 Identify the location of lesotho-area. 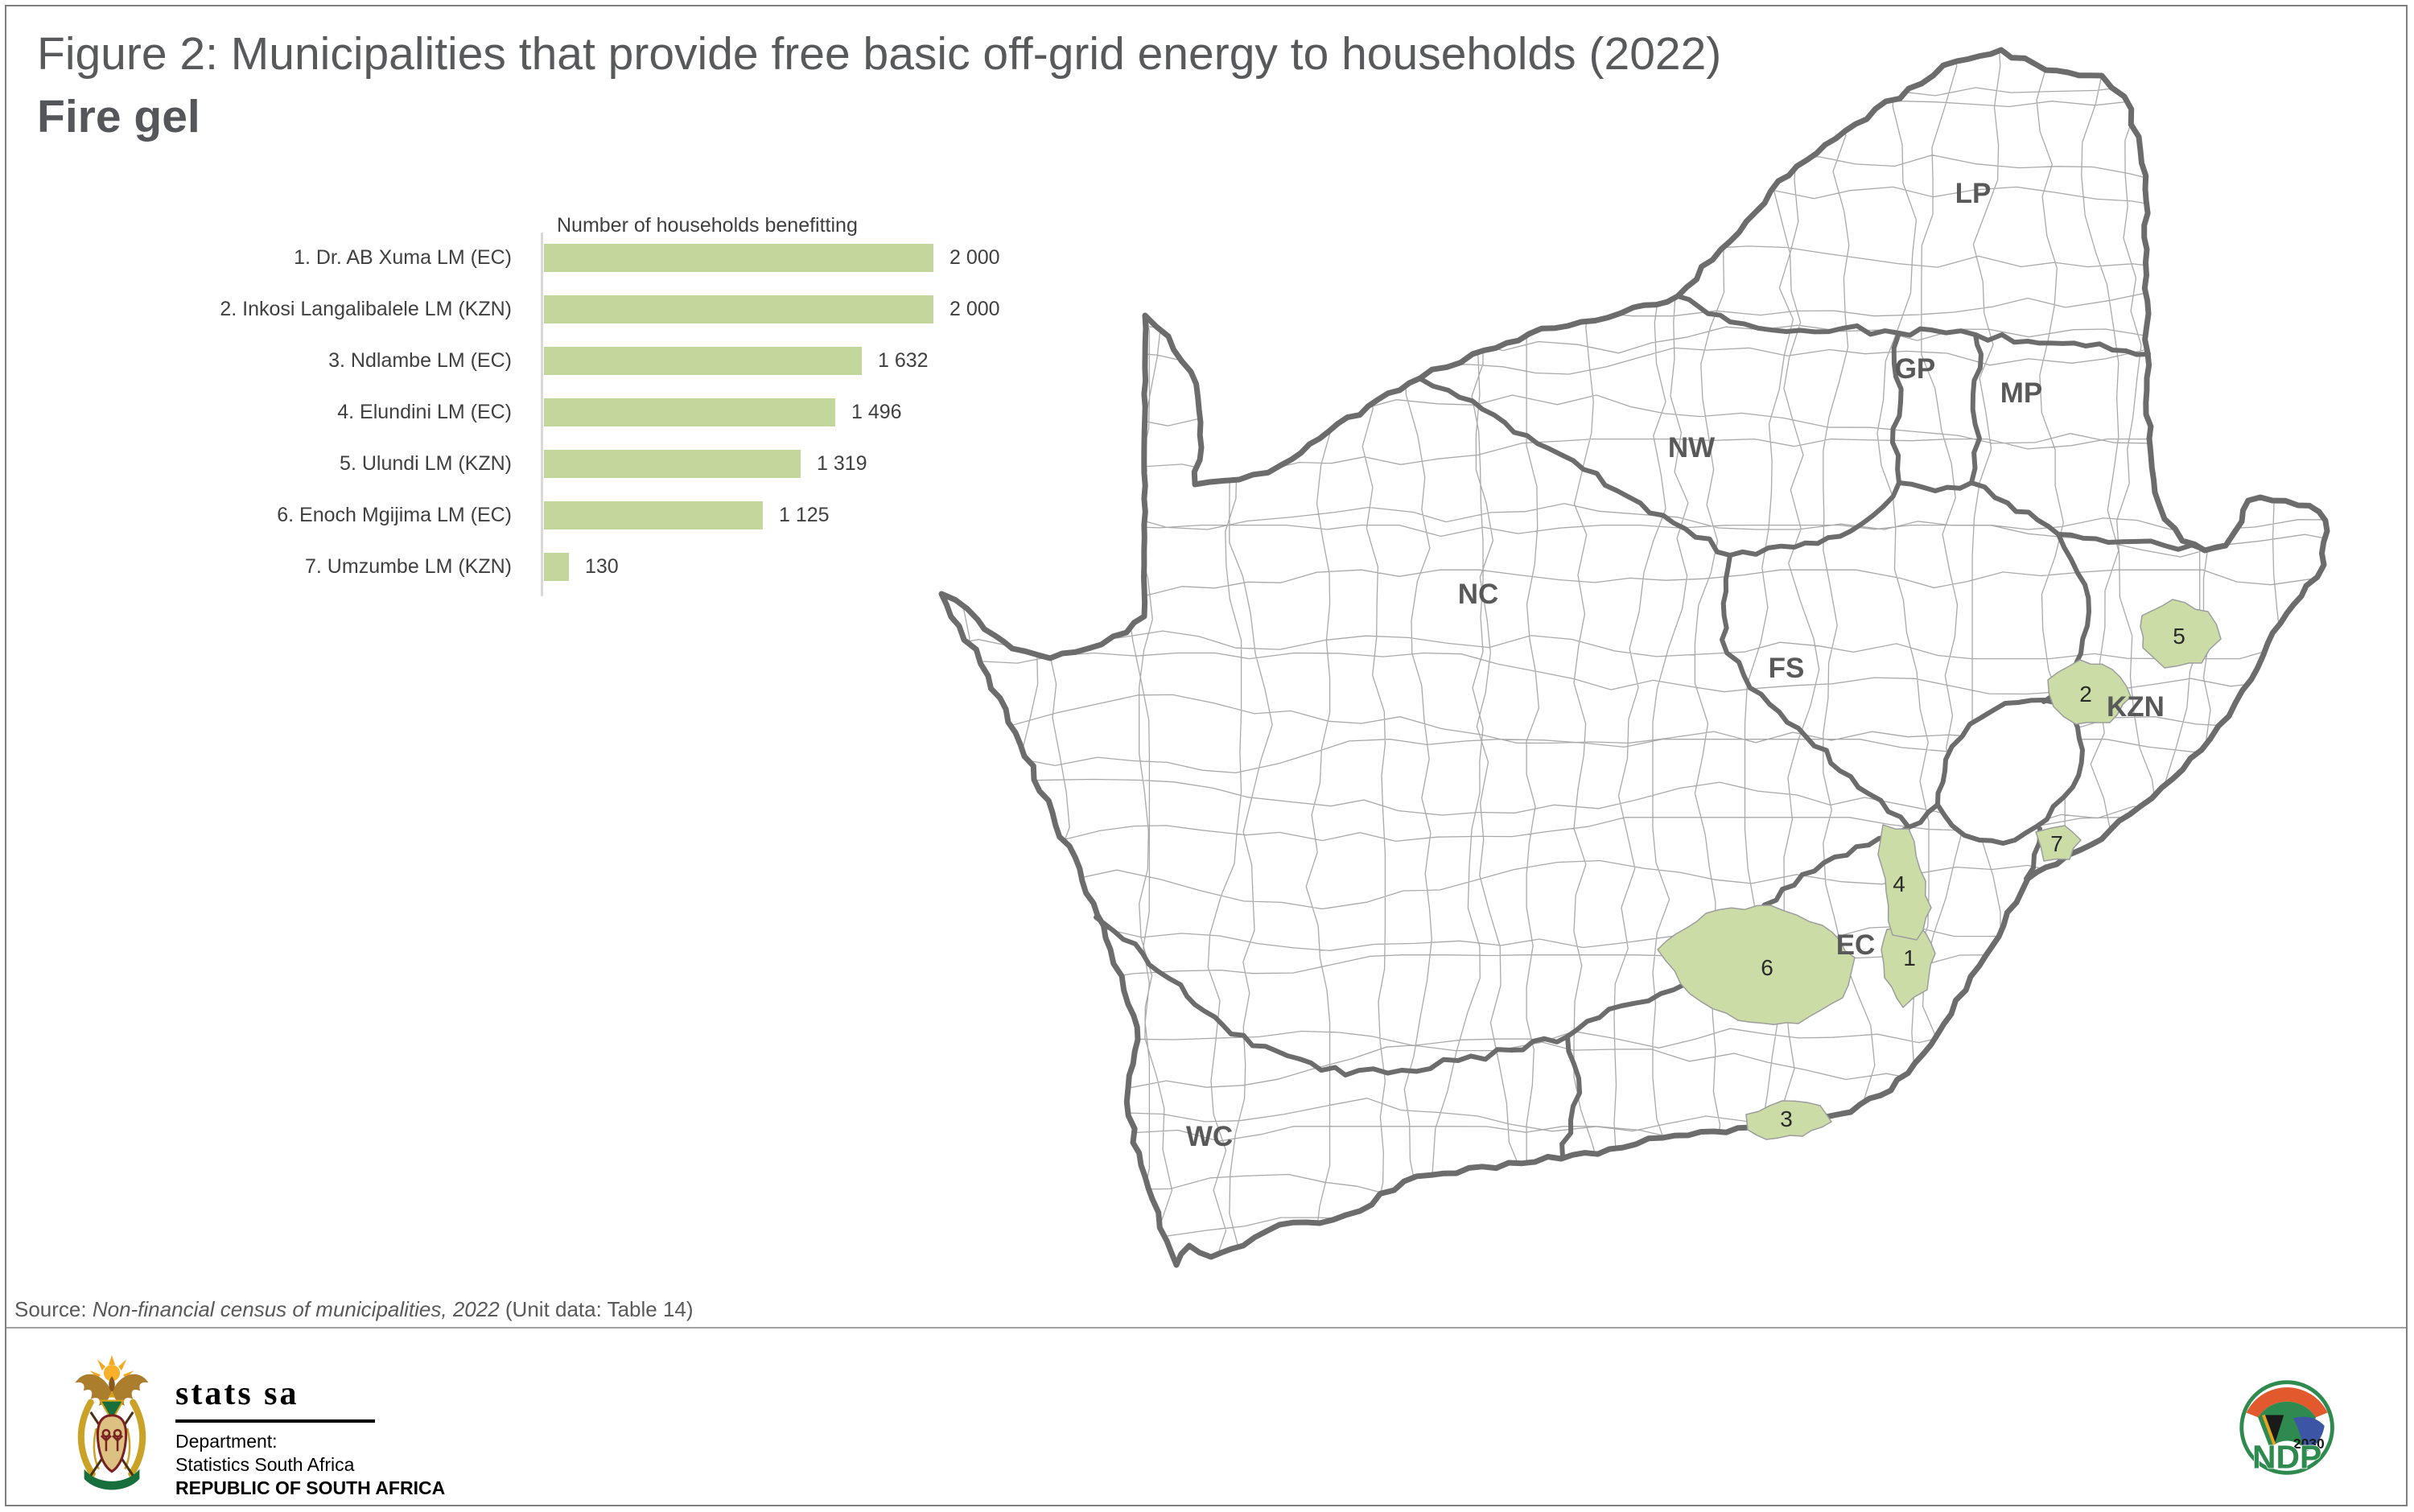
(2010, 772).